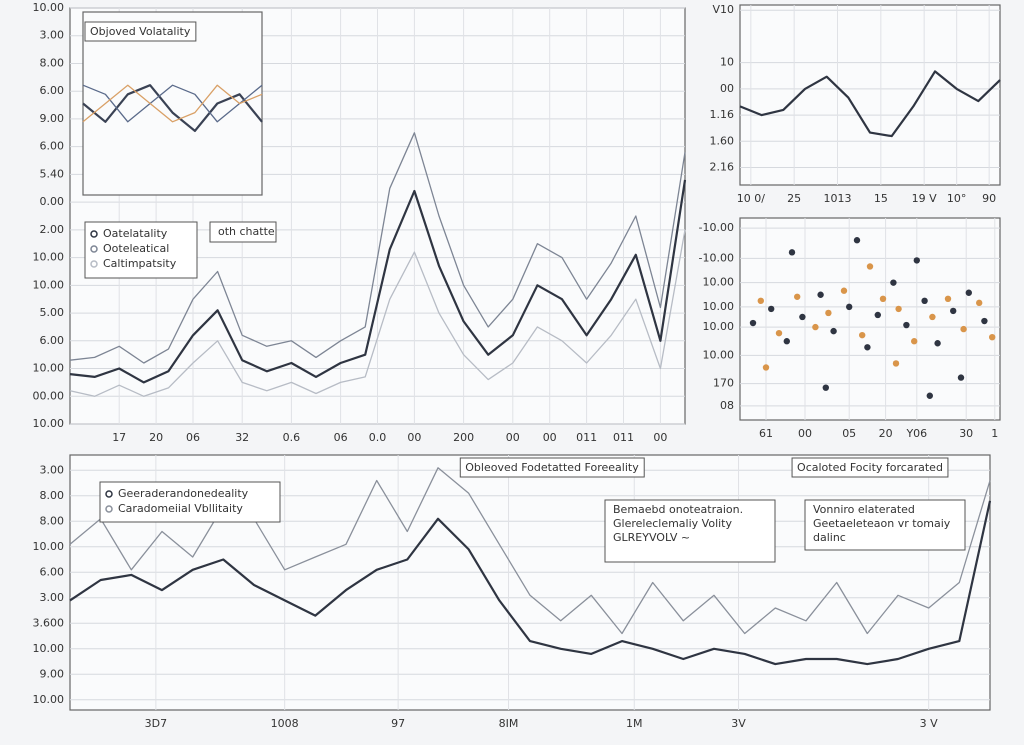 This screenshot has width=1024, height=745. What do you see at coordinates (916, 433) in the screenshot?
I see `x-tick-label: Y06` at bounding box center [916, 433].